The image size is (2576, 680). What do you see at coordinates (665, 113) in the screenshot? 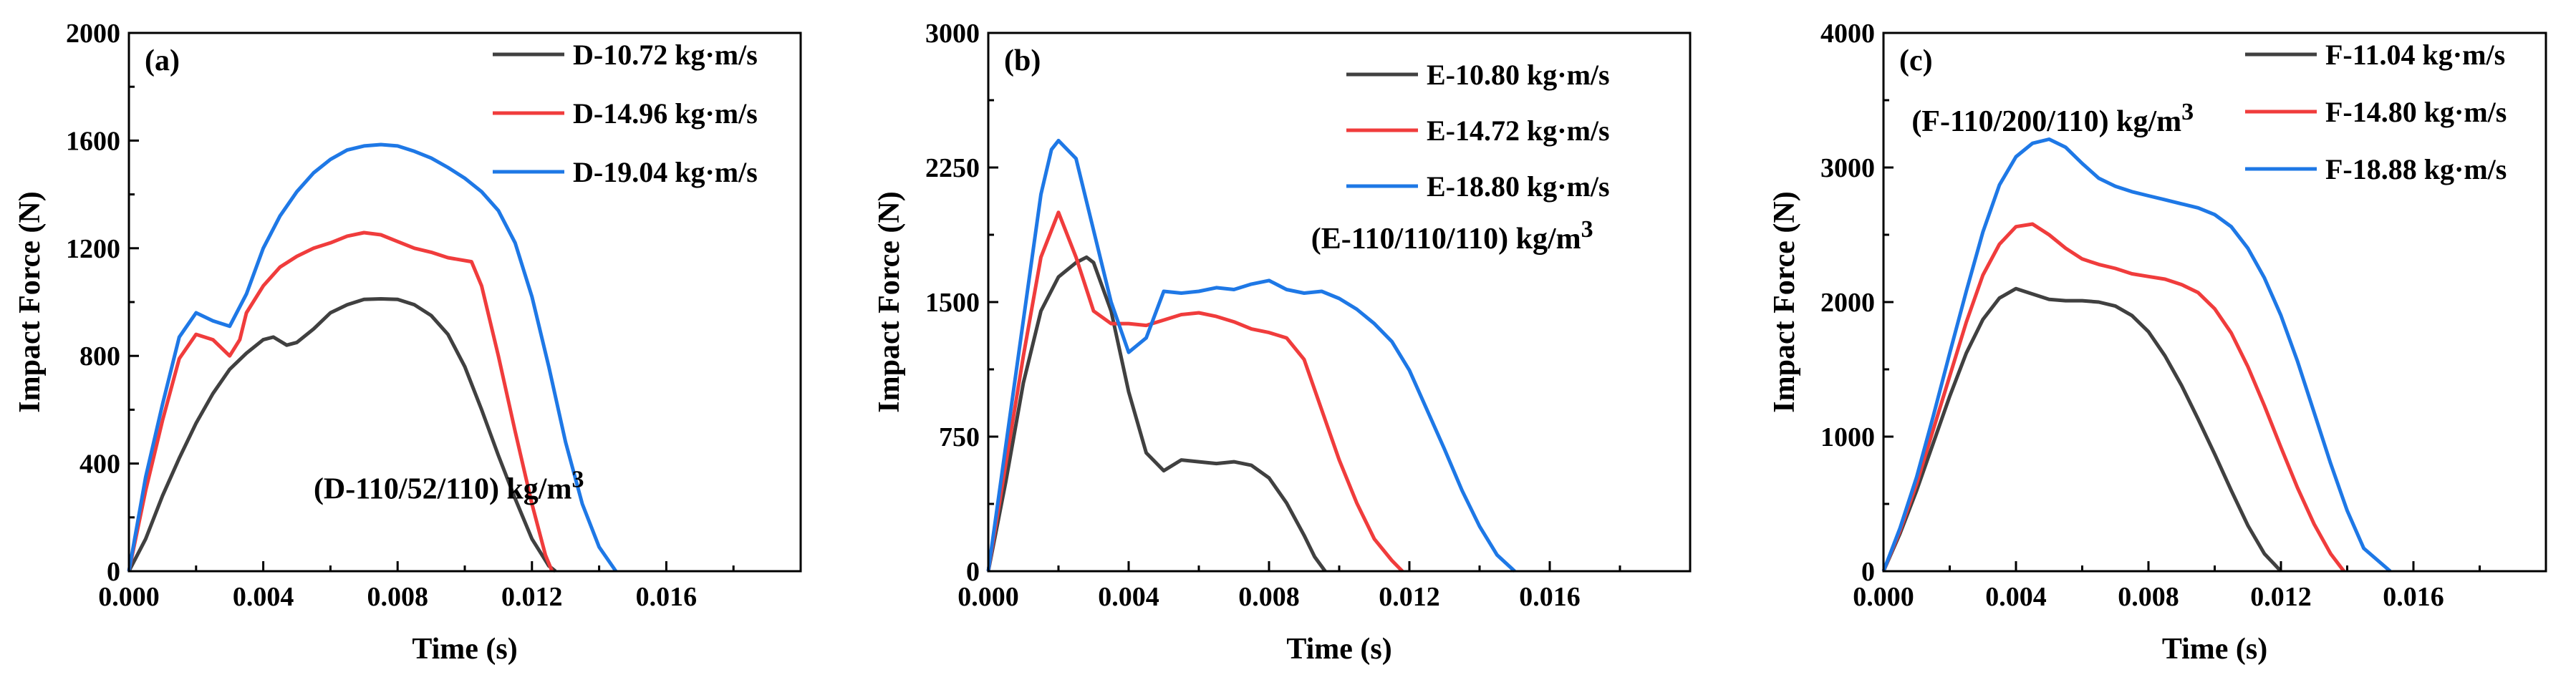
I see `legend-entry: D-14.96 kg·m/s` at bounding box center [665, 113].